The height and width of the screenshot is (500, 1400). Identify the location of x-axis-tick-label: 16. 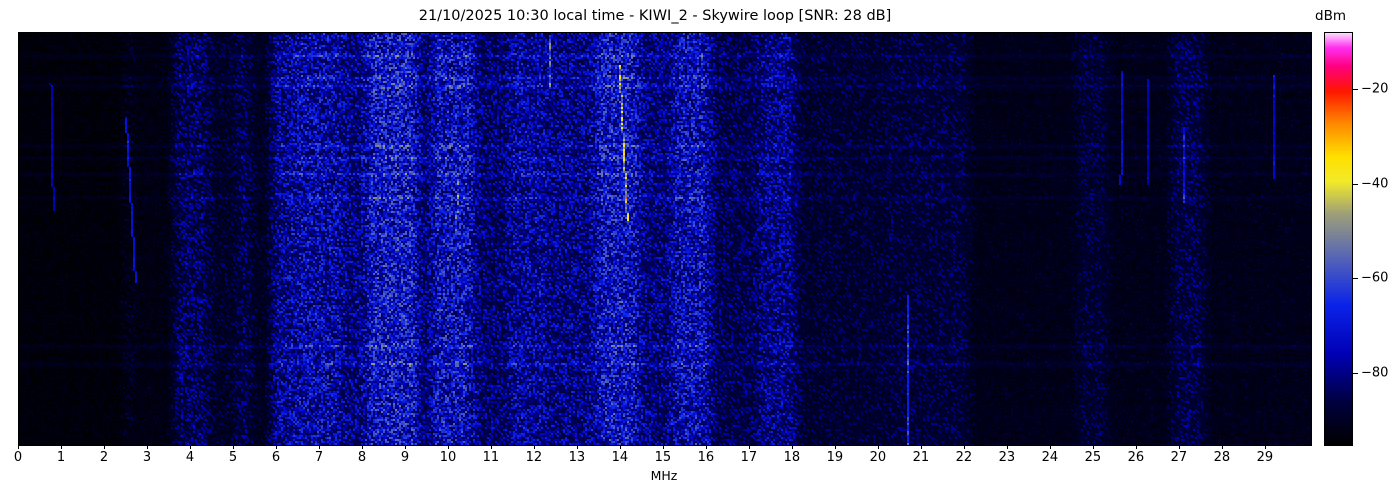
(706, 457).